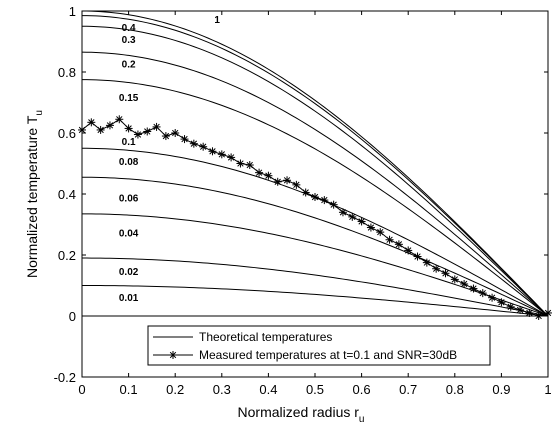  Describe the element at coordinates (72, 316) in the screenshot. I see `y-tick-label: 0` at that location.